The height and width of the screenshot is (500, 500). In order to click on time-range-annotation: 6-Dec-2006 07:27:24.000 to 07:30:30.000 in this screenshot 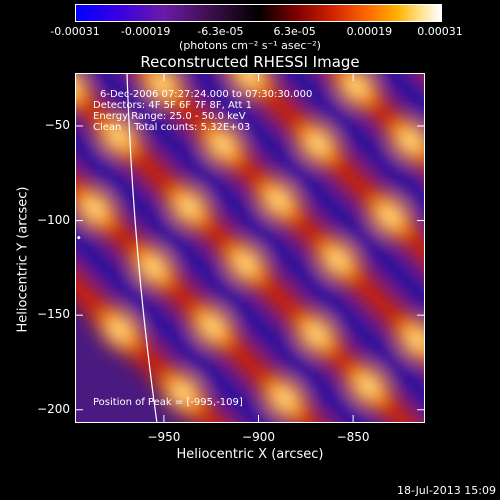, I will do `click(206, 94)`.